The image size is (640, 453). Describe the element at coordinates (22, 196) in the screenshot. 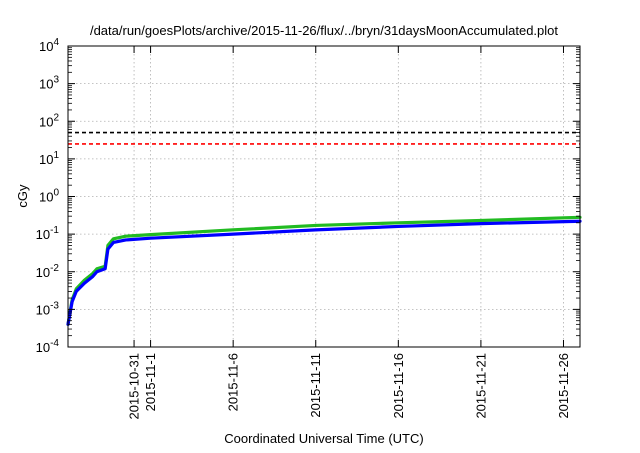

I see `y-axis-title: cGy` at that location.